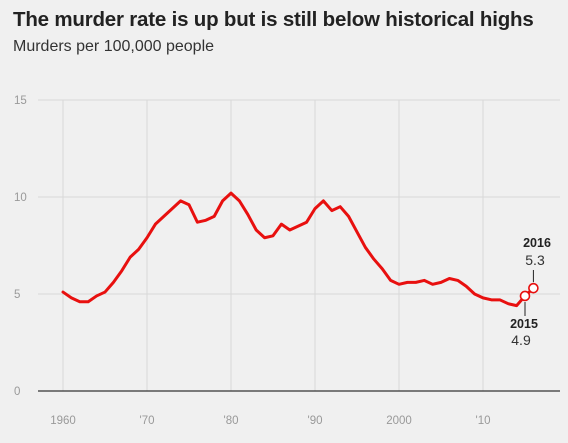 The image size is (568, 443). What do you see at coordinates (521, 340) in the screenshot?
I see `annotation-2015-value: 4.9` at bounding box center [521, 340].